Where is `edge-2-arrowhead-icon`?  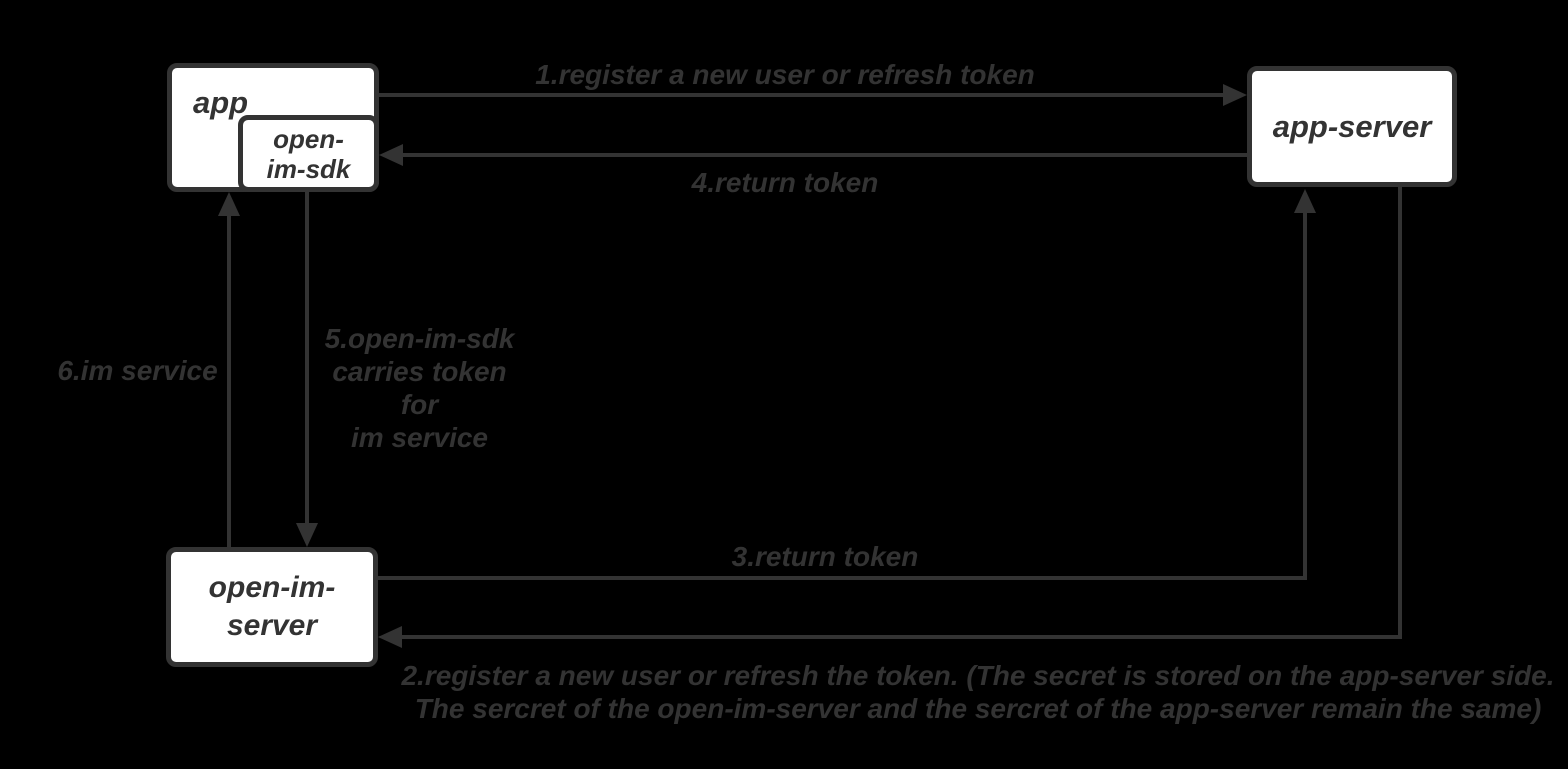
edge-2-arrowhead-icon is located at coordinates (390, 637).